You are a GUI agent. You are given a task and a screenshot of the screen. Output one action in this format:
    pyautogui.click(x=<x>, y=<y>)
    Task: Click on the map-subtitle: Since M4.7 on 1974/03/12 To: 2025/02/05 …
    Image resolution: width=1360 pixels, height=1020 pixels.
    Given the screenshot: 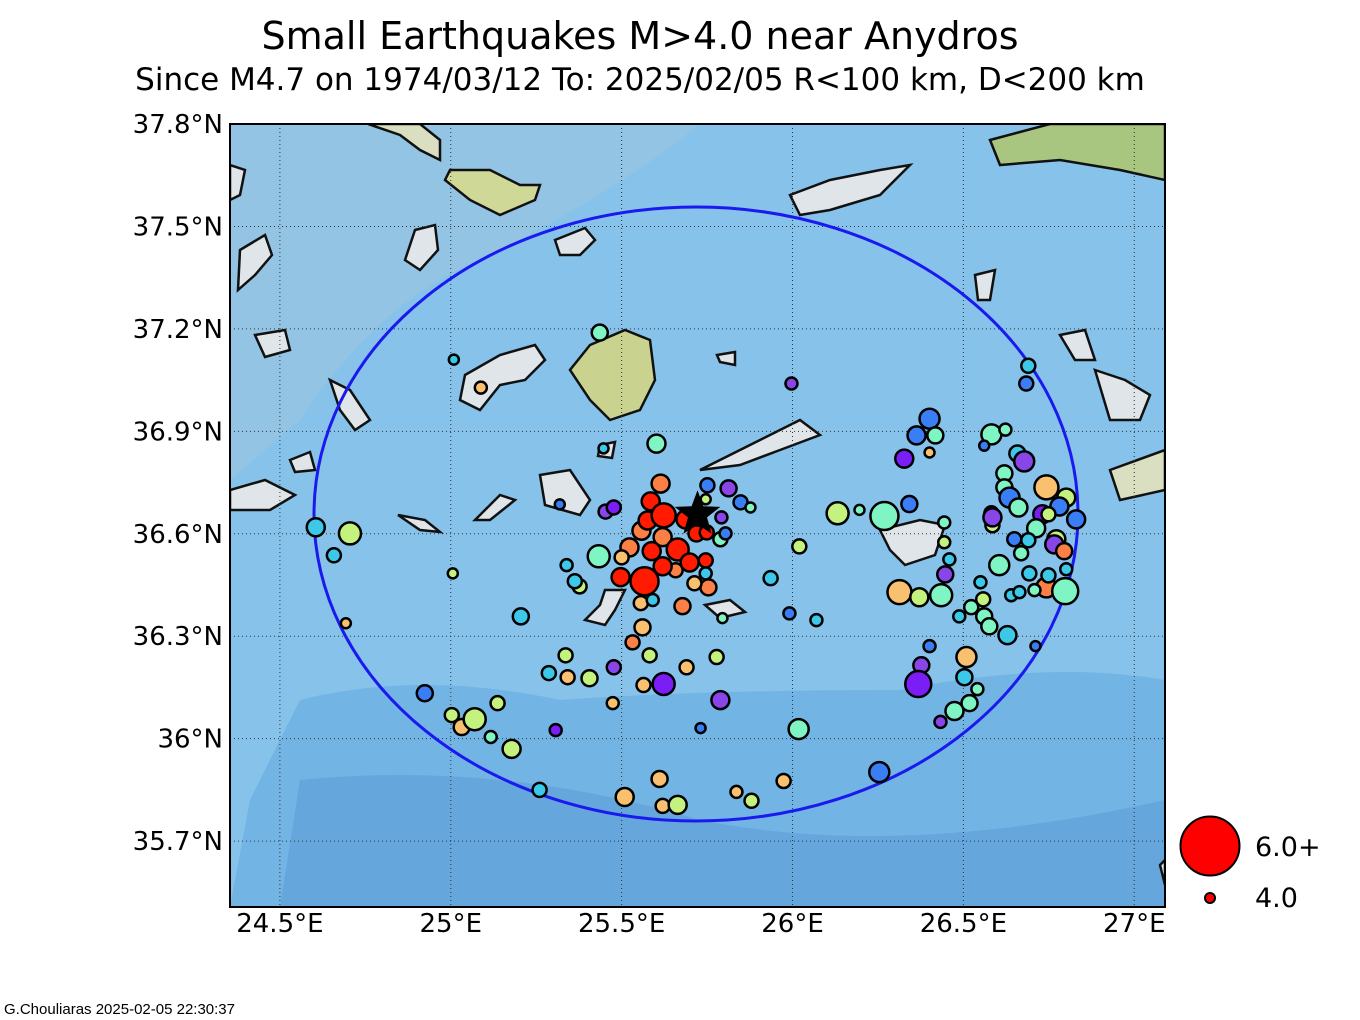 What is the action you would take?
    pyautogui.click(x=640, y=80)
    